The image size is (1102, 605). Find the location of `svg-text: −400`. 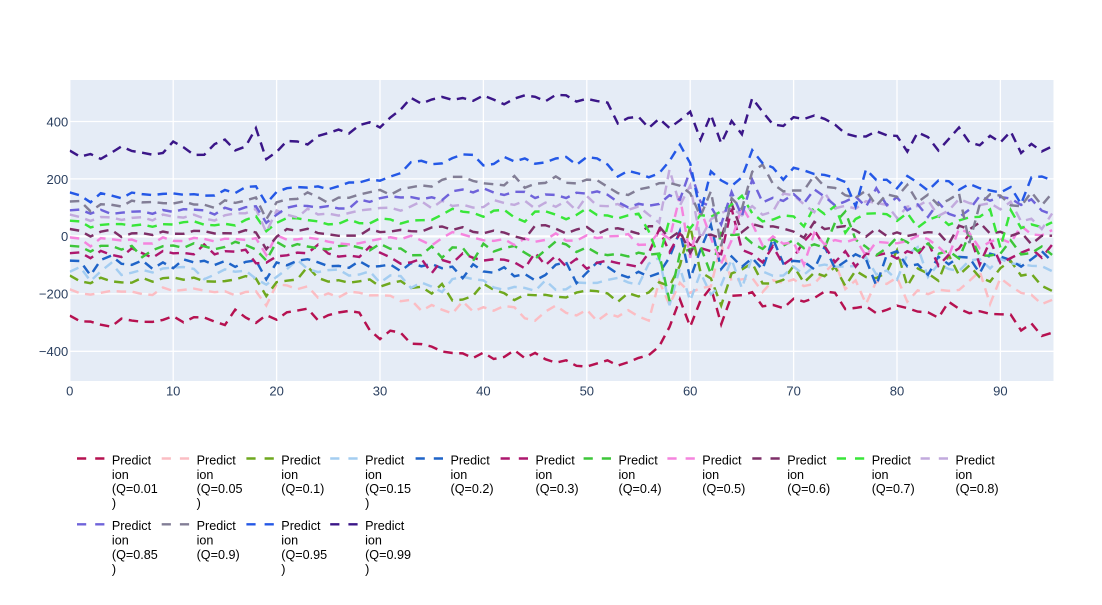

svg-text: −400 is located at coordinates (53, 351).